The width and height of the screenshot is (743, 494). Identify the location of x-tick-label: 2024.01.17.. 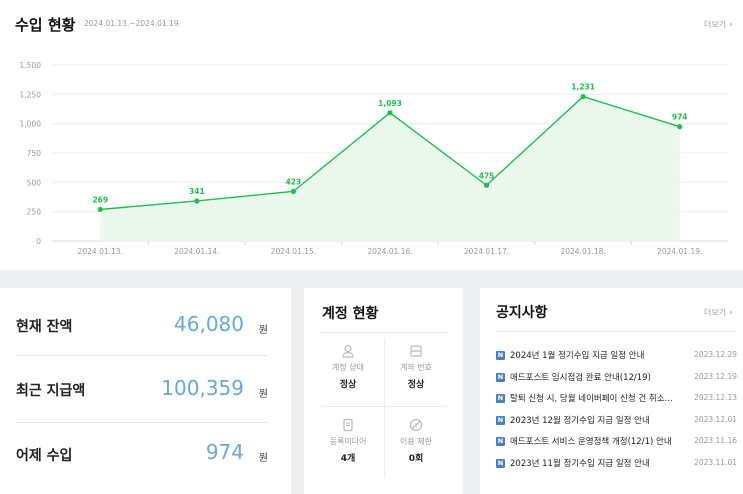
(486, 251).